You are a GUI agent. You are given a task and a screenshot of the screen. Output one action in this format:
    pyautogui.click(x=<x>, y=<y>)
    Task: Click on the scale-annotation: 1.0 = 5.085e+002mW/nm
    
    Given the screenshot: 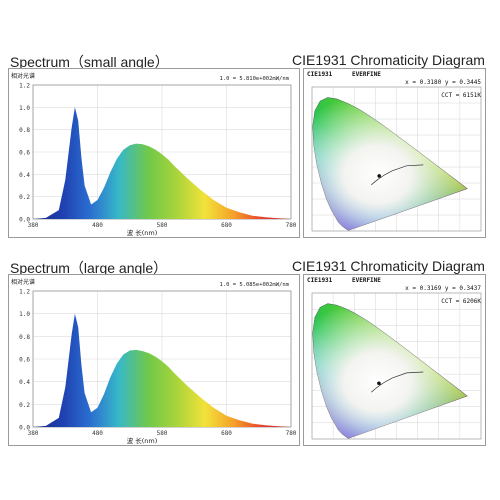 What is the action you would take?
    pyautogui.click(x=254, y=285)
    